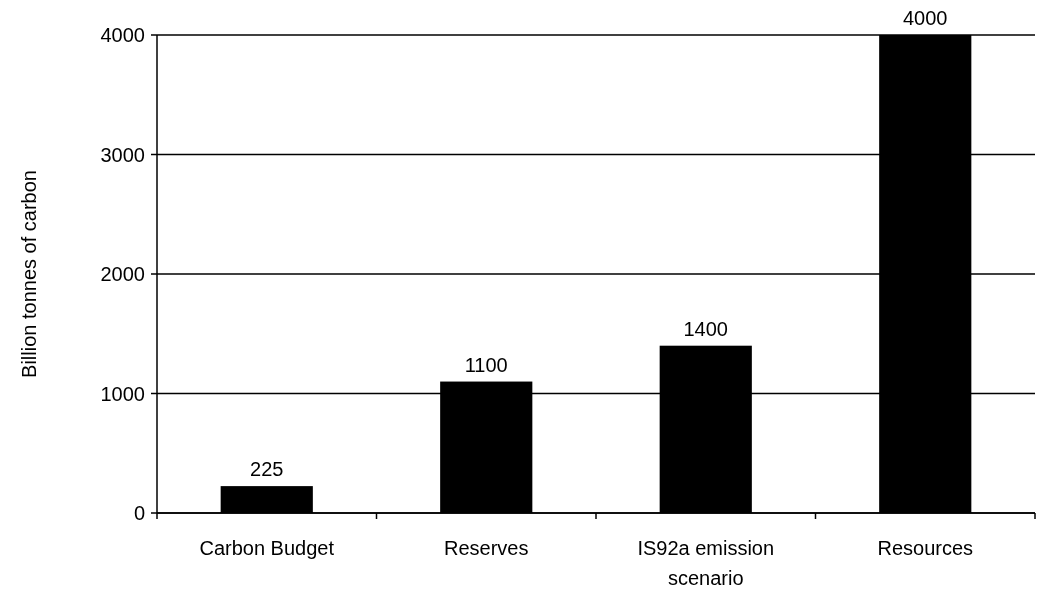 This screenshot has width=1042, height=605. I want to click on x-tick-label: Resources, so click(925, 548).